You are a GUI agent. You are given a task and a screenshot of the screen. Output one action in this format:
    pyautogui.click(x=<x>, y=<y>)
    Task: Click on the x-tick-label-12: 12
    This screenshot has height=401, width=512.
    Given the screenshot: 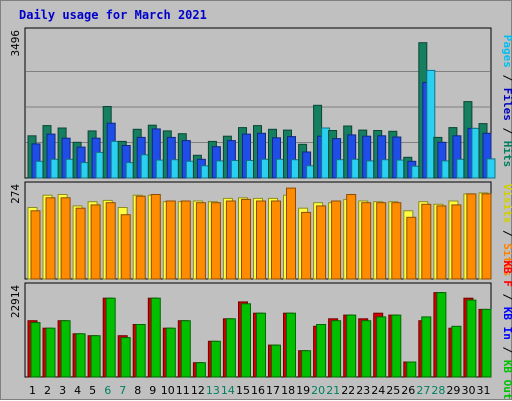 What is the action you would take?
    pyautogui.click(x=198, y=390)
    